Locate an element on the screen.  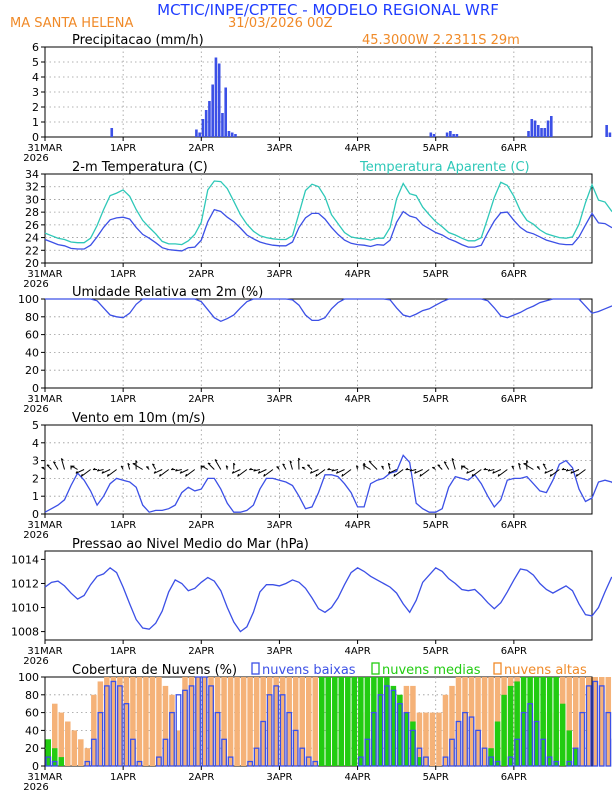
panel-title: 2-m Temperatura (C) is located at coordinates (140, 167).